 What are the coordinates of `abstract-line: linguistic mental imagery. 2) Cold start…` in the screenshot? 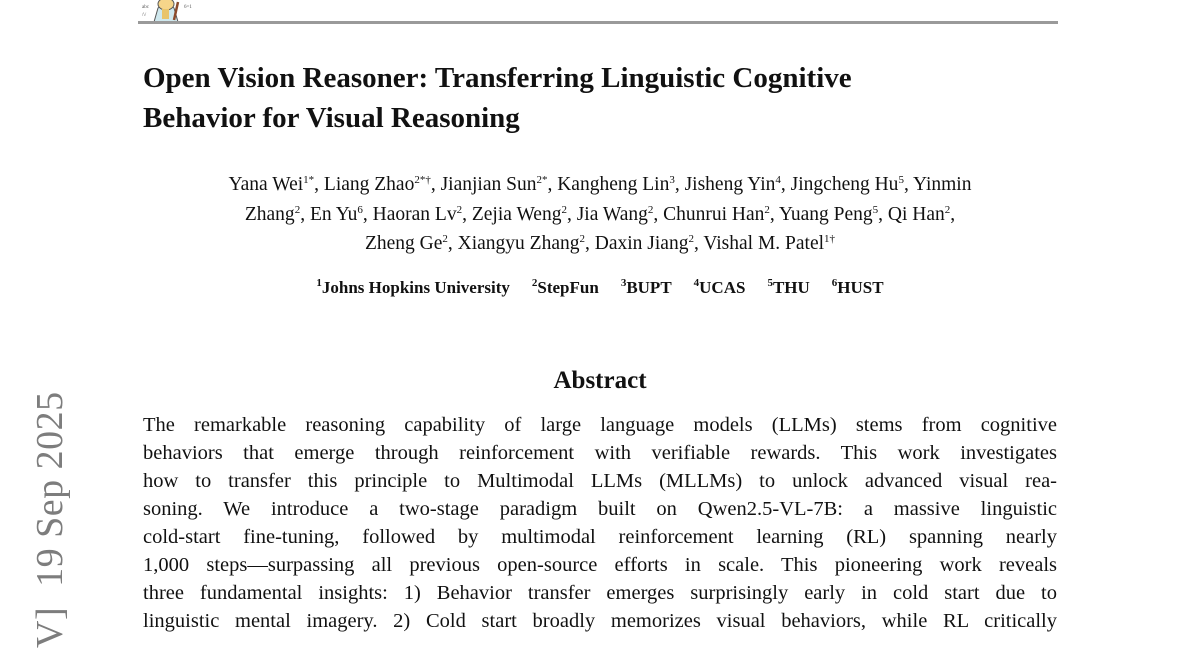 It's located at (600, 621).